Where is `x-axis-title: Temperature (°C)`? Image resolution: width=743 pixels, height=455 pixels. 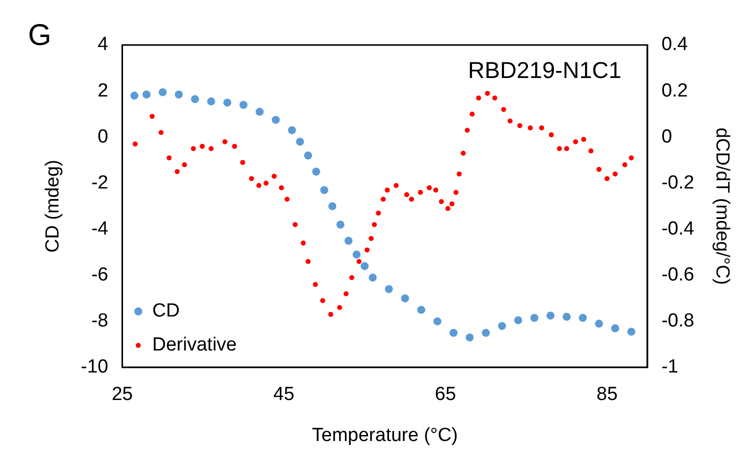
x-axis-title: Temperature (°C) is located at coordinates (385, 435).